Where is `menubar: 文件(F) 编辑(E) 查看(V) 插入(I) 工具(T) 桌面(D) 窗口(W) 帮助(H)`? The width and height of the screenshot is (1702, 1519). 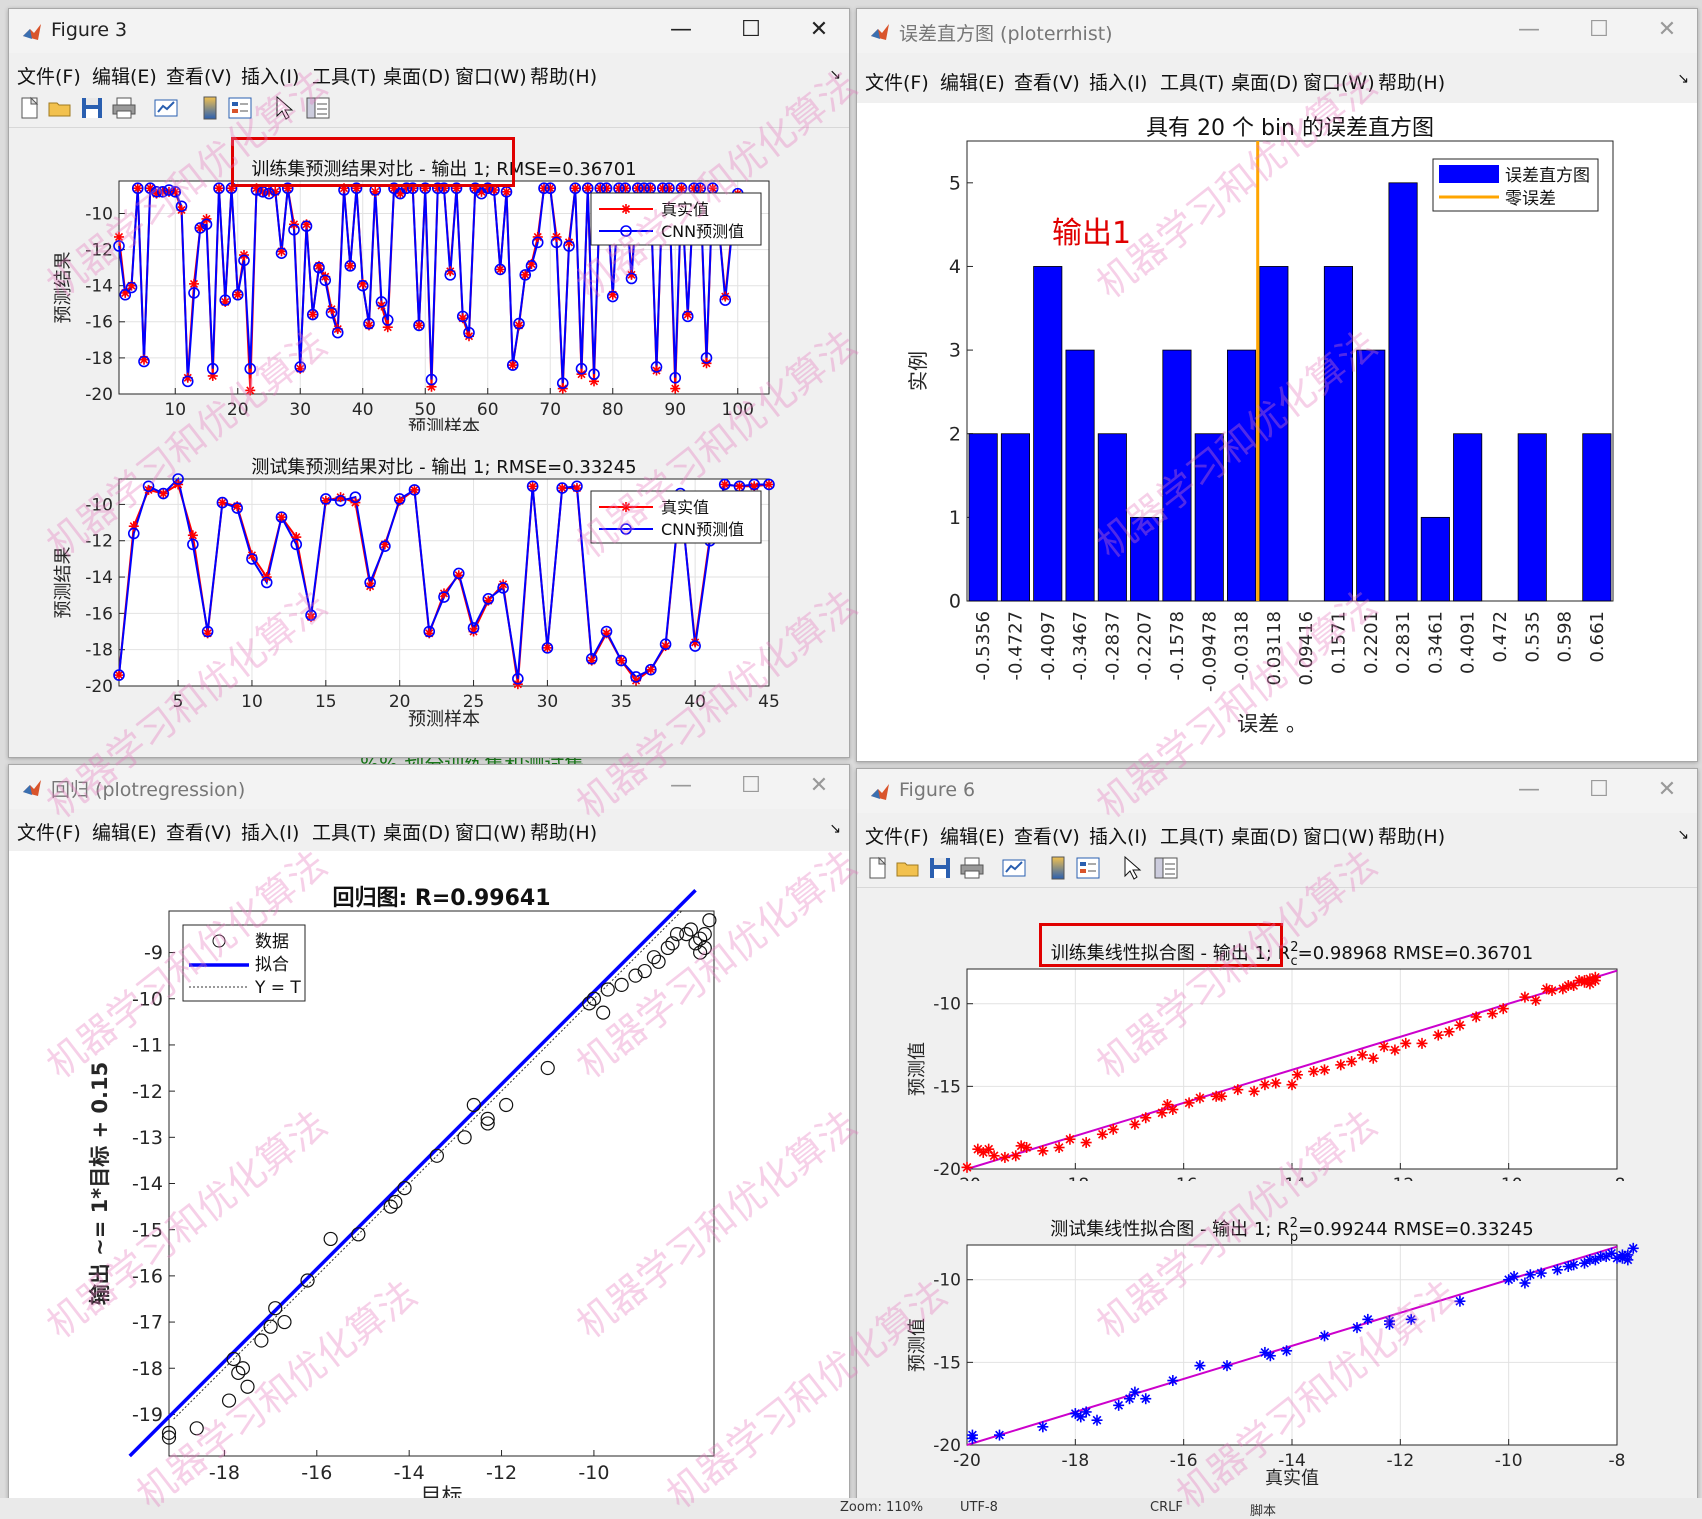 menubar: 文件(F) 编辑(E) 查看(V) 插入(I) 工具(T) 桌面(D) 窗口(W) 帮助(H) is located at coordinates (1277, 80).